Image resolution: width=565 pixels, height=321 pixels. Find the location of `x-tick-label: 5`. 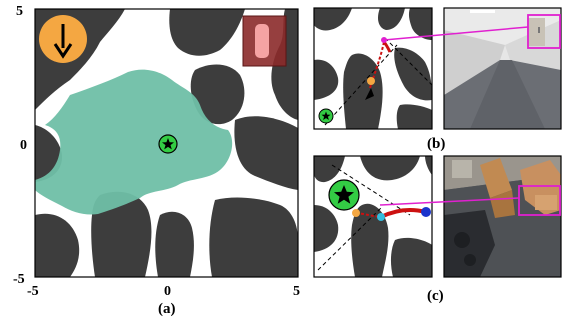

x-tick-label: 5 is located at coordinates (296, 291).